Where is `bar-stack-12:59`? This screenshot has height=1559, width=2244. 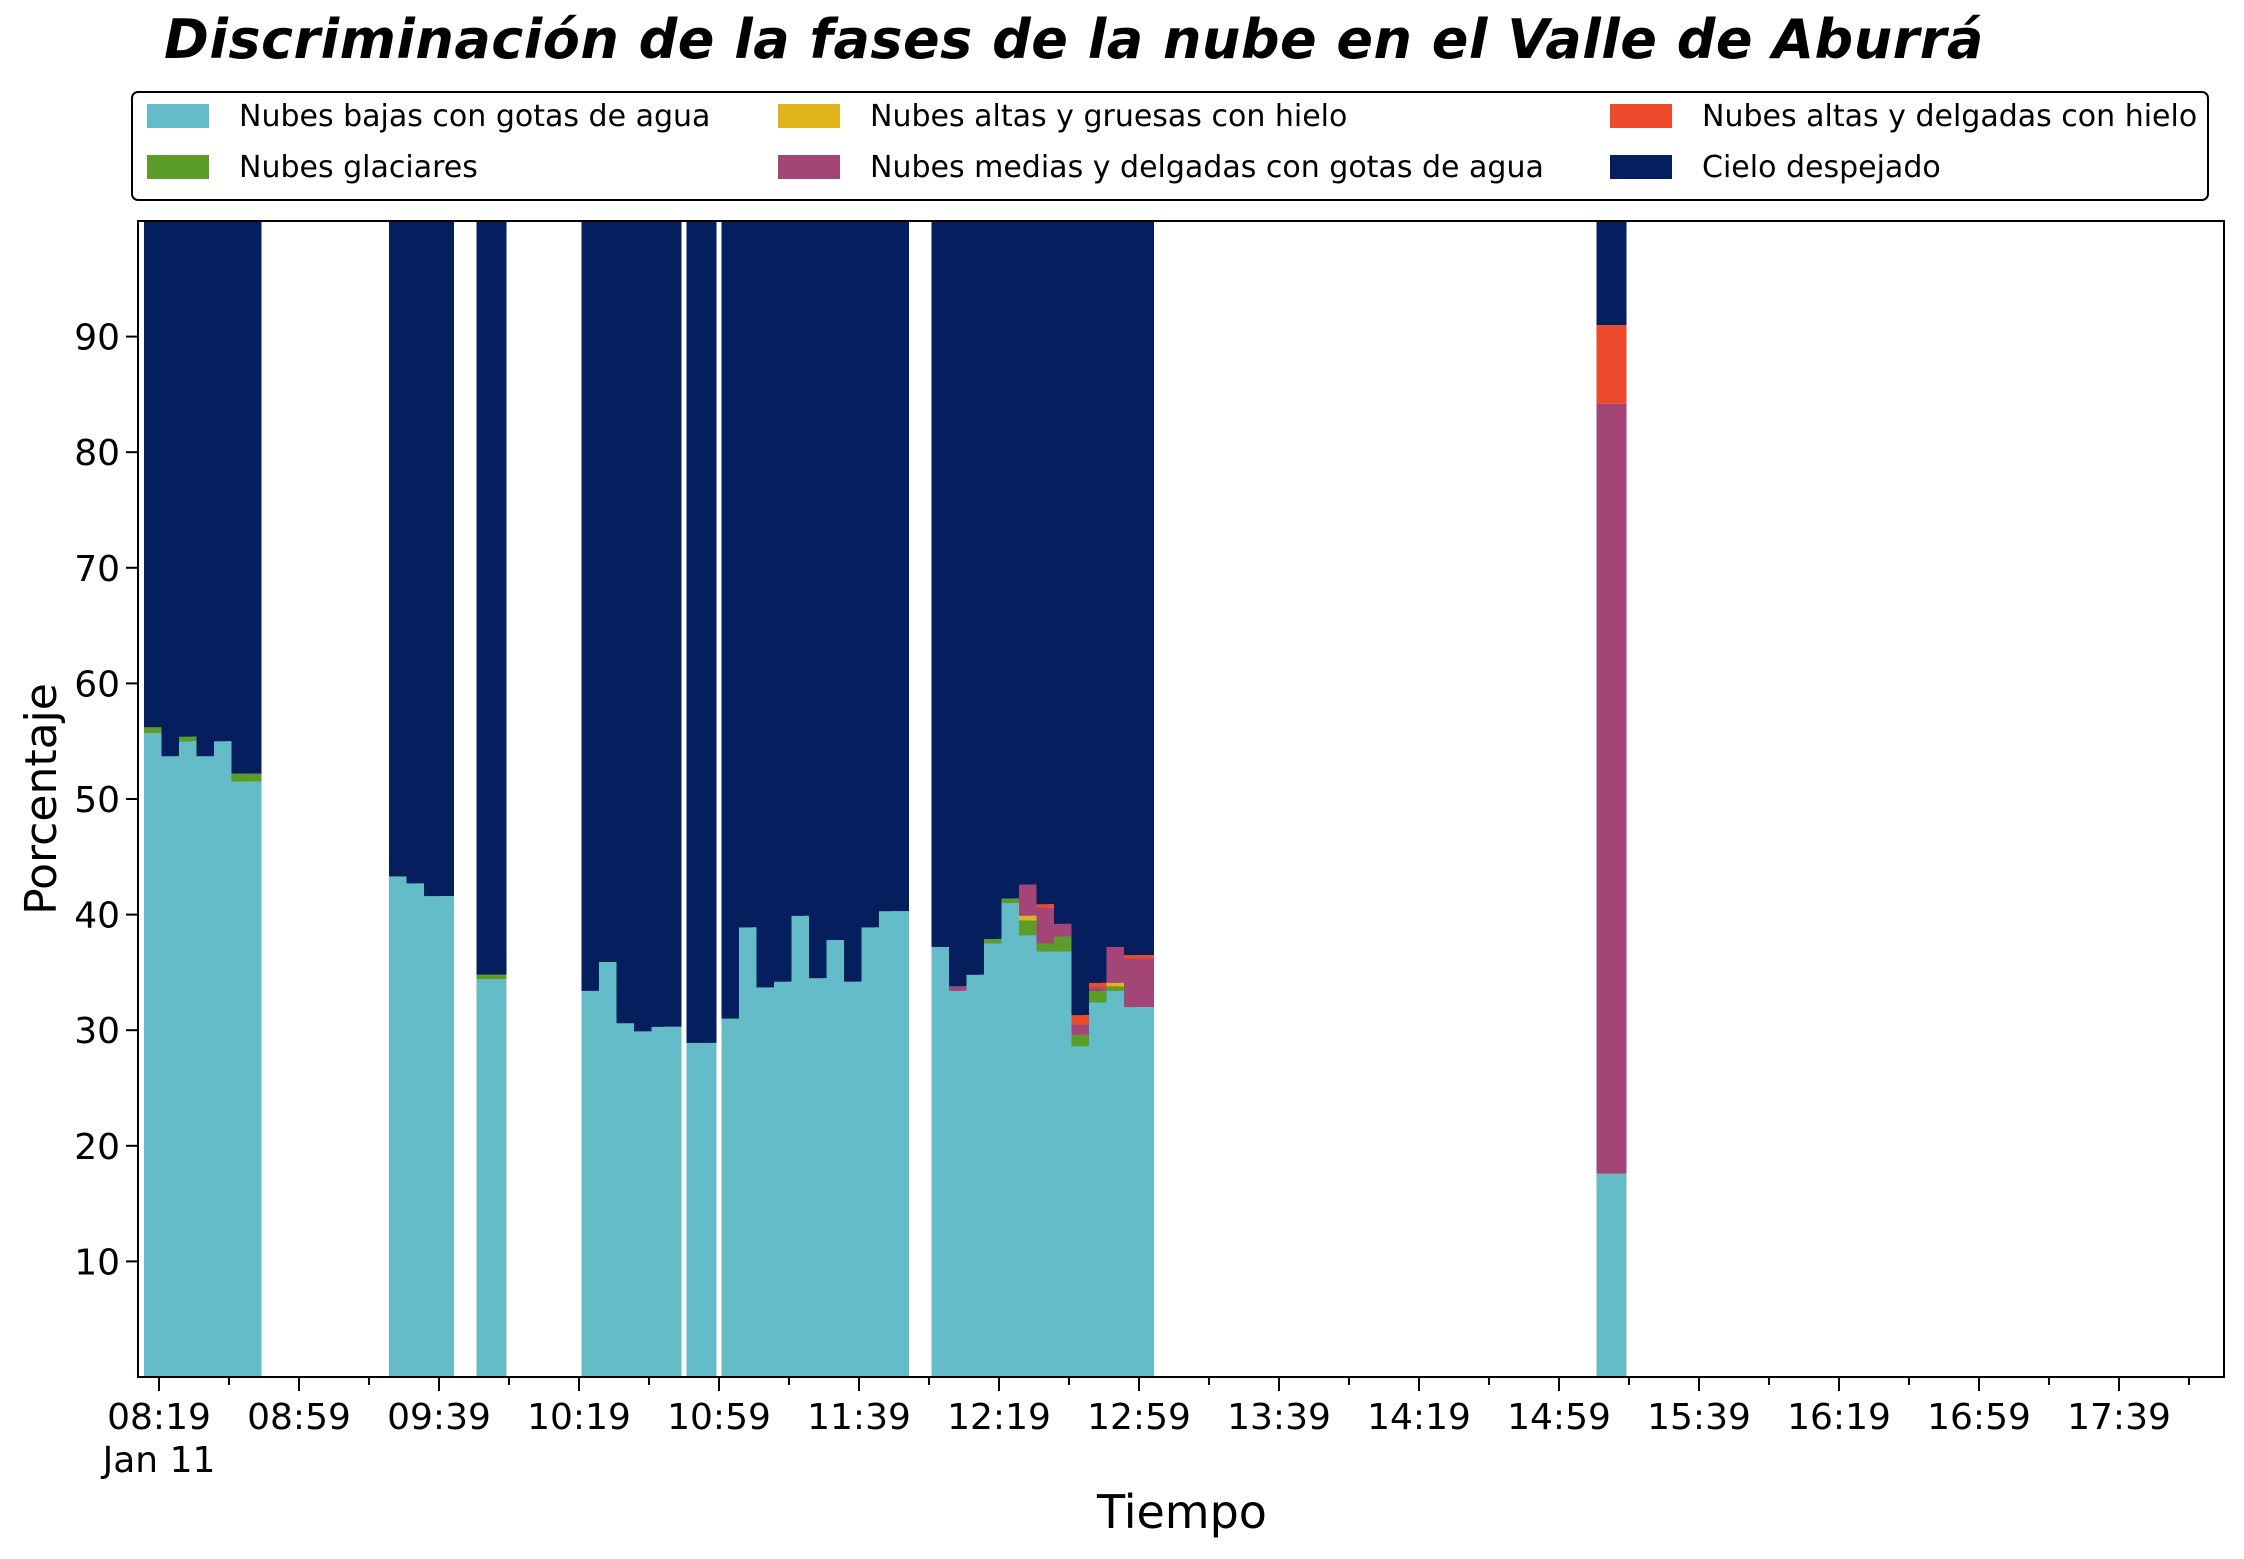 bar-stack-12:59 is located at coordinates (1139, 799).